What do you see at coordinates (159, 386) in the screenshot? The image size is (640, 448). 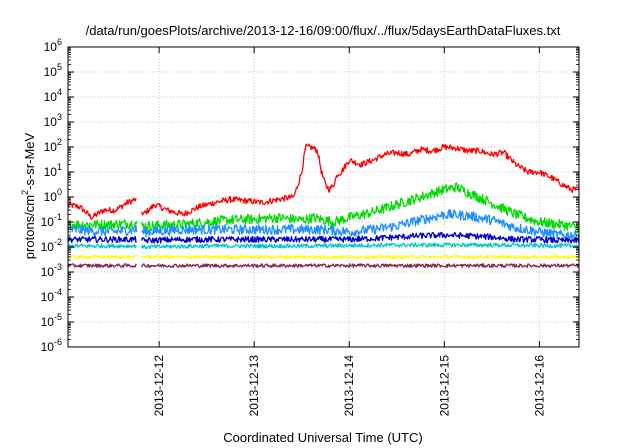 I see `x-tick-label: 2013-12-12` at bounding box center [159, 386].